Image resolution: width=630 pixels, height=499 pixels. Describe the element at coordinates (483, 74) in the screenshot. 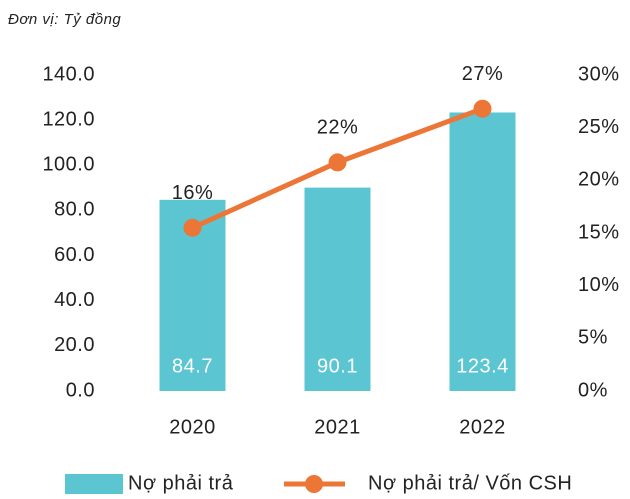

I see `line-value-label: 27%` at that location.